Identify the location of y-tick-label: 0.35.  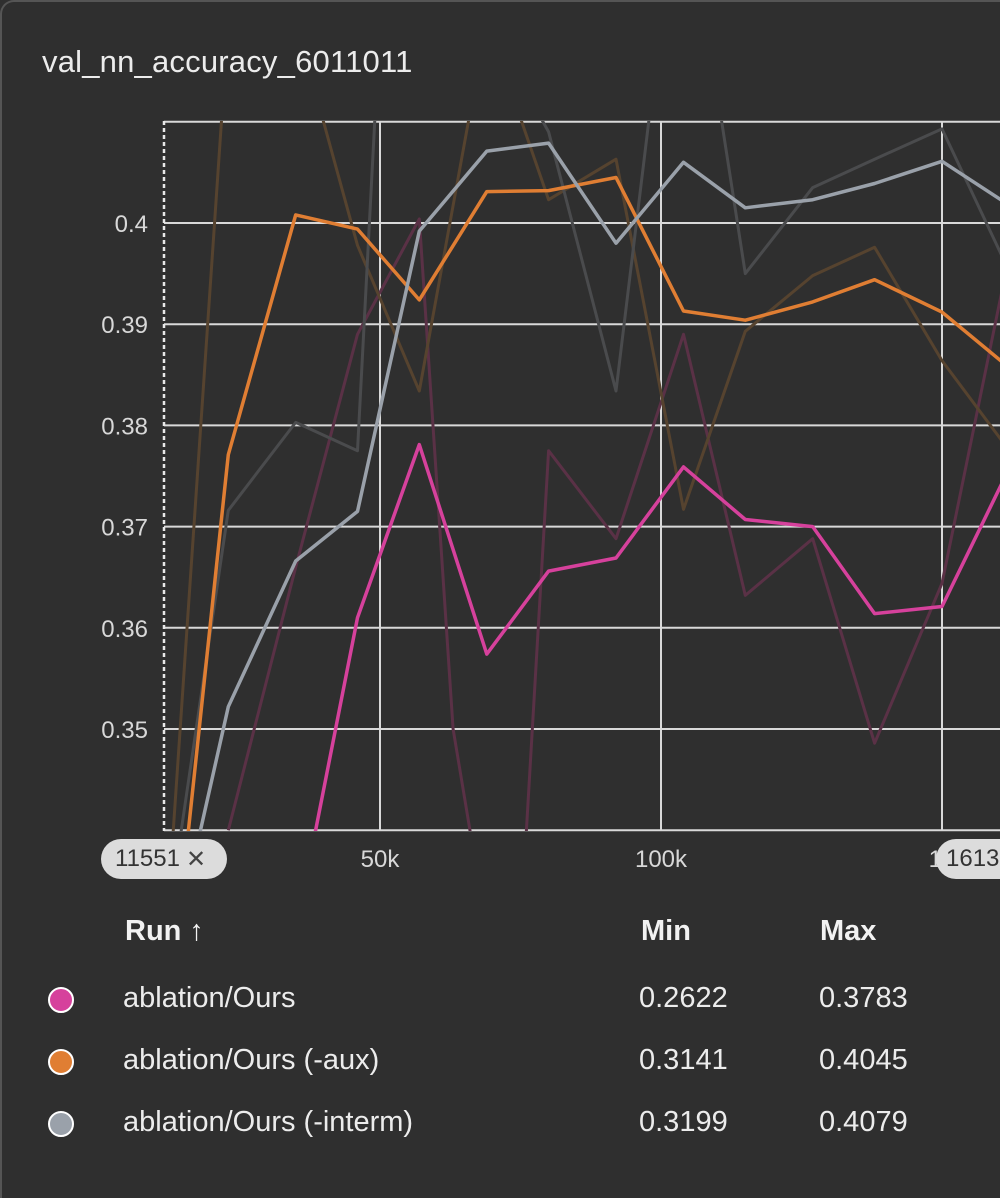
(124, 730).